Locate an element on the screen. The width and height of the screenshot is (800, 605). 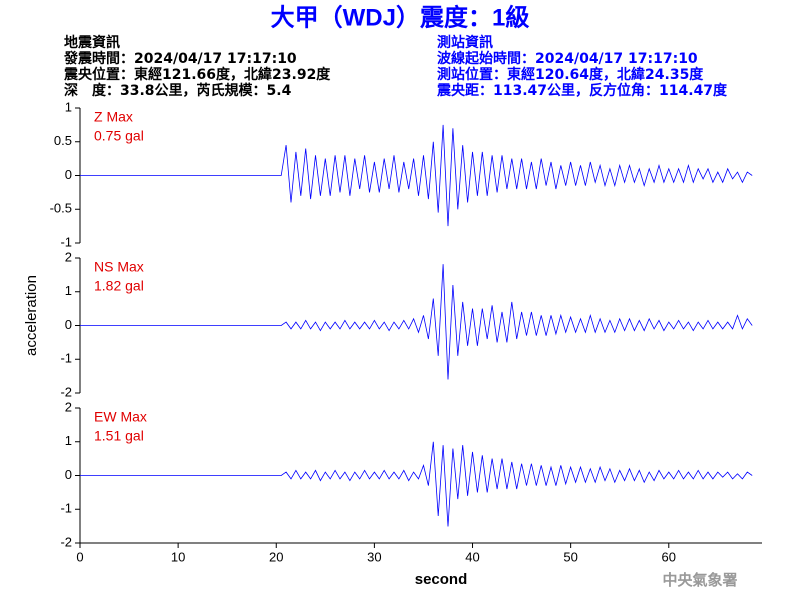
chart-title: 大甲（WDJ）震度：1級 is located at coordinates (400, 17).